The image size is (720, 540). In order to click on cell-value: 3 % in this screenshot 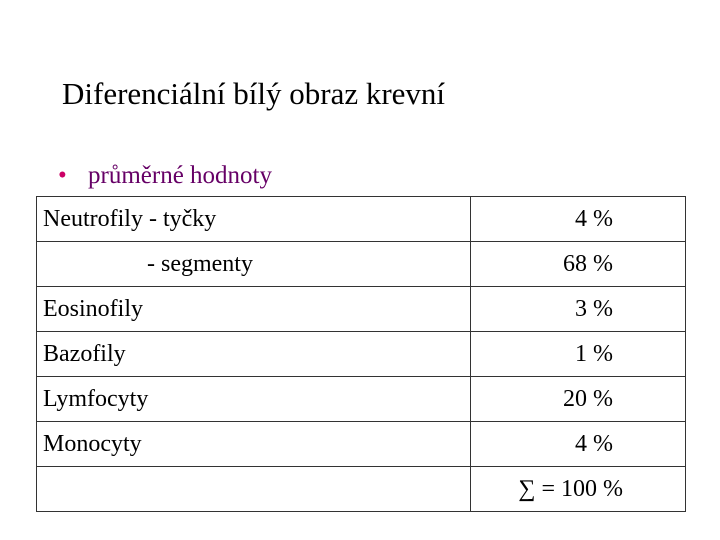, I will do `click(578, 309)`.